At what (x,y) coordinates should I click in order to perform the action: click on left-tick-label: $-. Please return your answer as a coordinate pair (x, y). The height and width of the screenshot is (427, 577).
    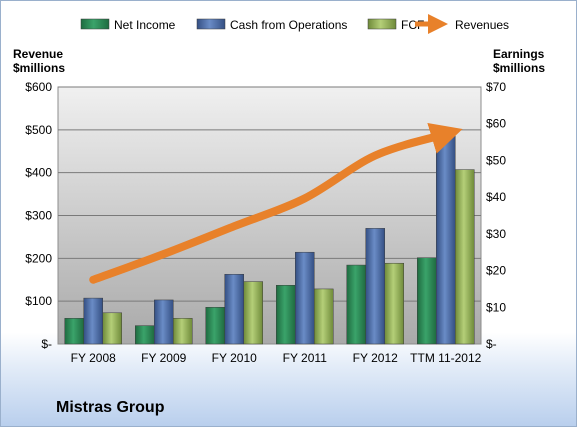
    Looking at the image, I should click on (46, 344).